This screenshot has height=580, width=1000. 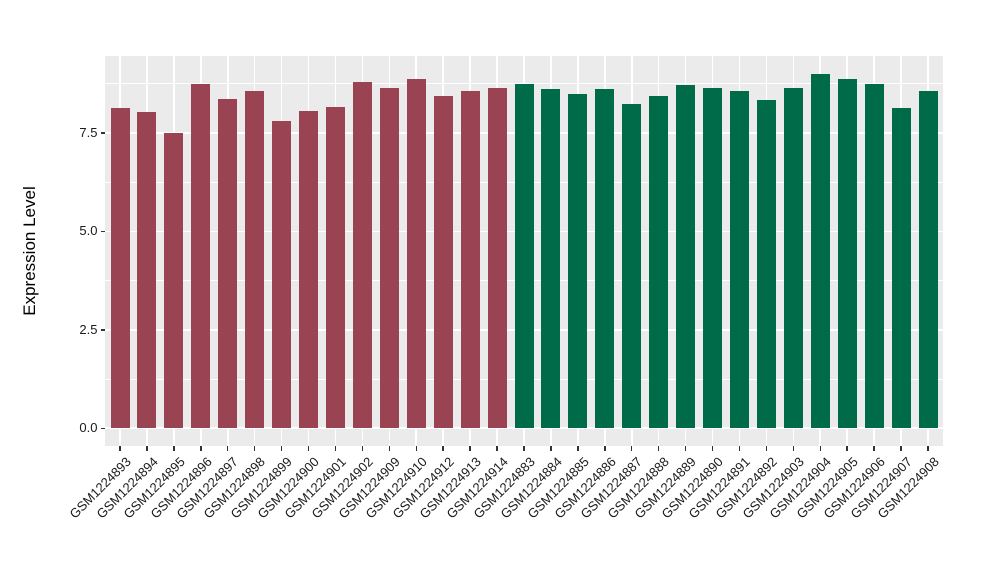 What do you see at coordinates (147, 270) in the screenshot?
I see `bar-GSM1224894` at bounding box center [147, 270].